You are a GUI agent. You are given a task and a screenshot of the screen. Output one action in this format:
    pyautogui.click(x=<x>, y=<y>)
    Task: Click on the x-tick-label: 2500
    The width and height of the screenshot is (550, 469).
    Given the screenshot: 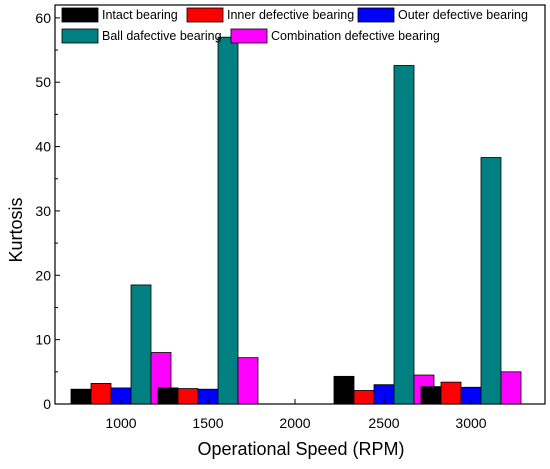 What is the action you would take?
    pyautogui.click(x=383, y=423)
    